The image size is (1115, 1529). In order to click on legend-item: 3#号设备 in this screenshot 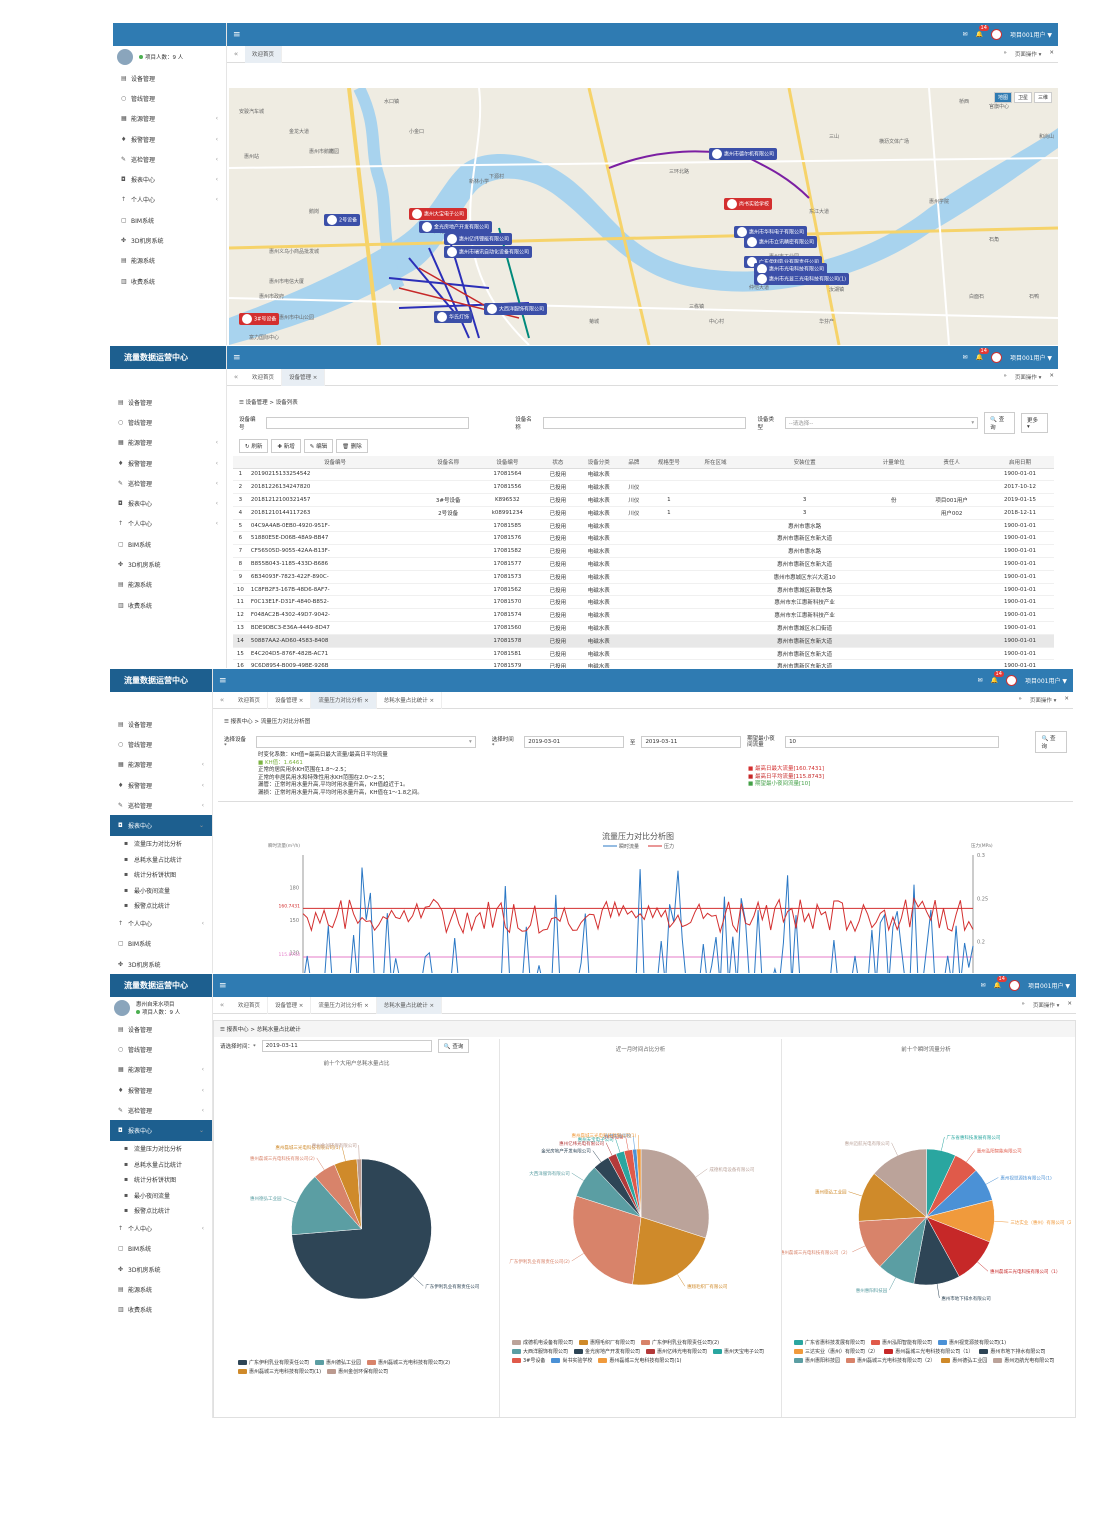, I will do `click(528, 1360)`.